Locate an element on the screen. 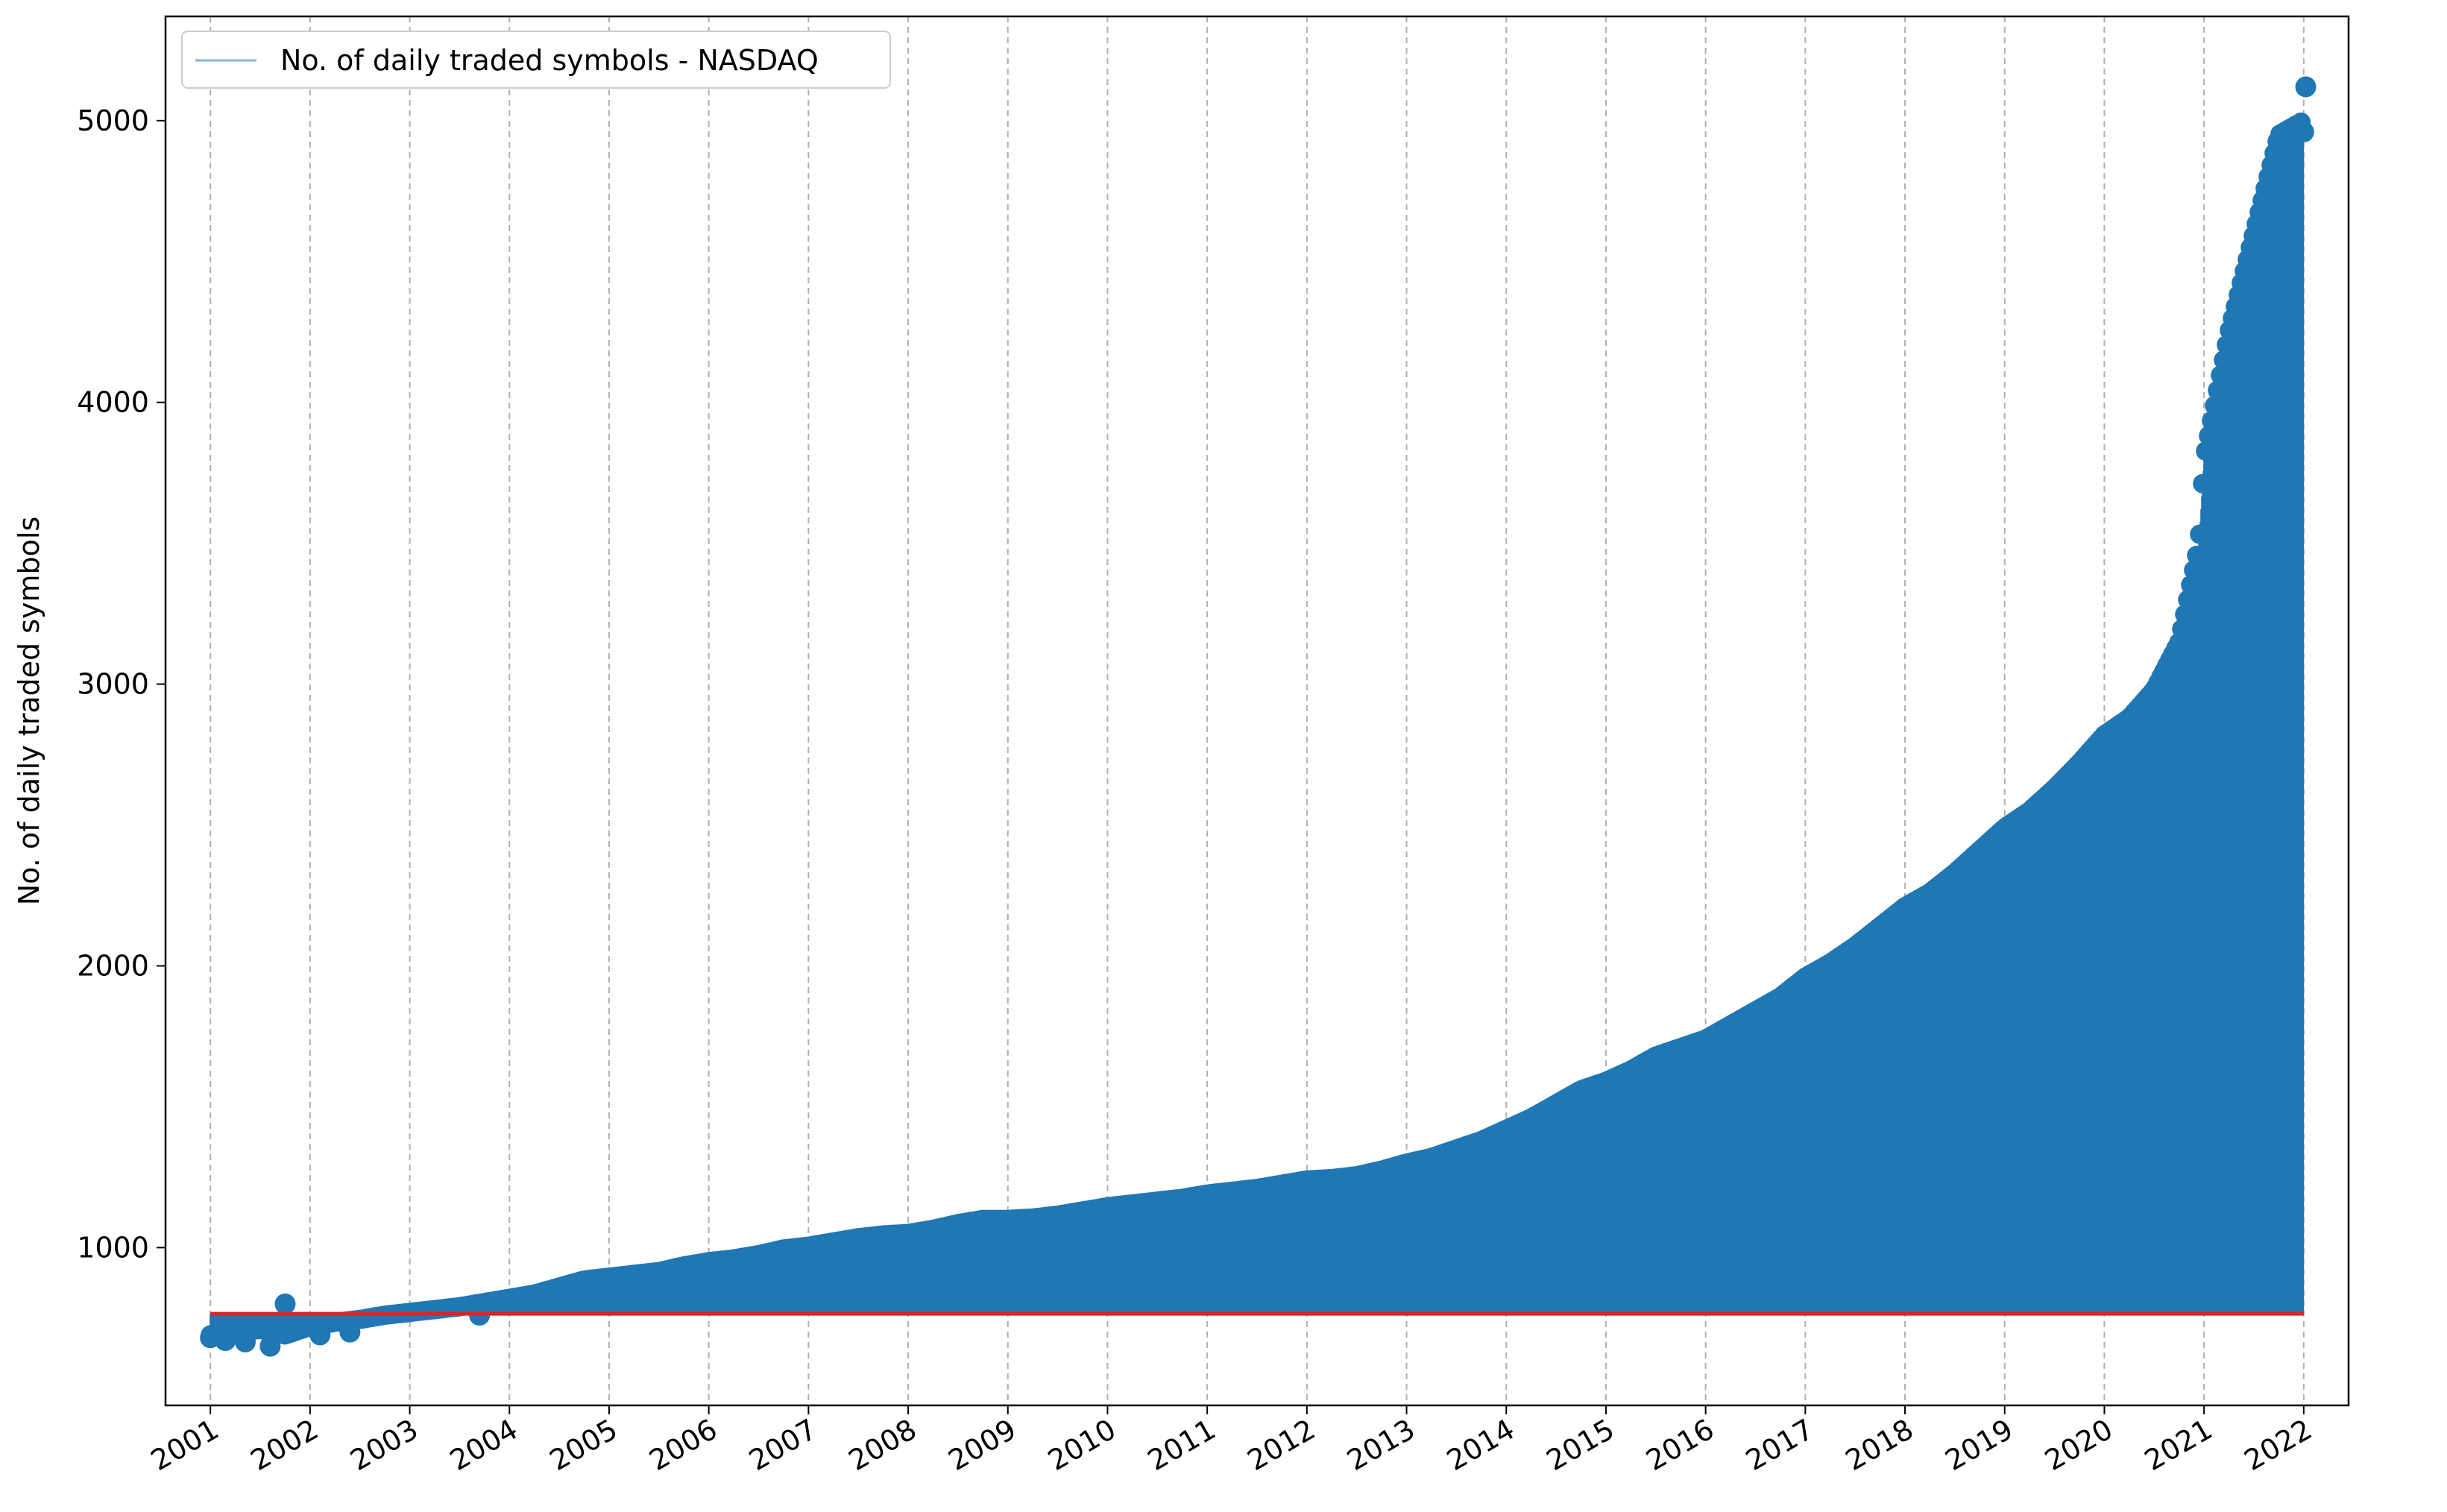  x-tick-label: 2021 is located at coordinates (2178, 1445).